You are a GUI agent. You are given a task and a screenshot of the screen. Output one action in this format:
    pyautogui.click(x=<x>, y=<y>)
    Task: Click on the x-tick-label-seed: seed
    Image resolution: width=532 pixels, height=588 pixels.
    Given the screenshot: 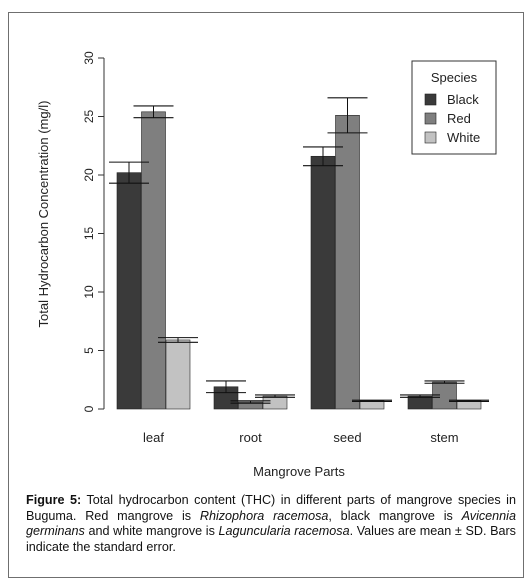 What is the action you would take?
    pyautogui.click(x=347, y=437)
    